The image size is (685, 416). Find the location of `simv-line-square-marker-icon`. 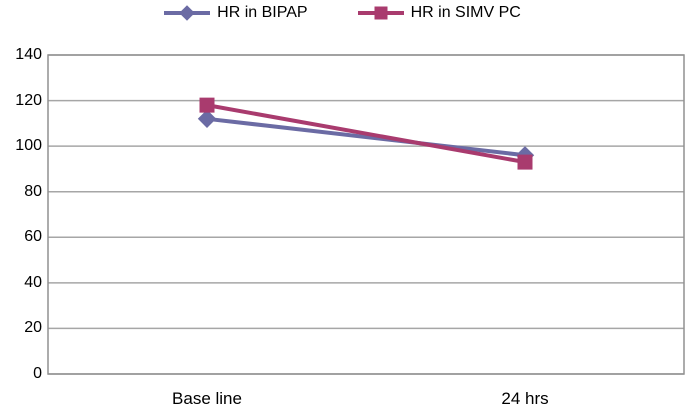

simv-line-square-marker-icon is located at coordinates (380, 13).